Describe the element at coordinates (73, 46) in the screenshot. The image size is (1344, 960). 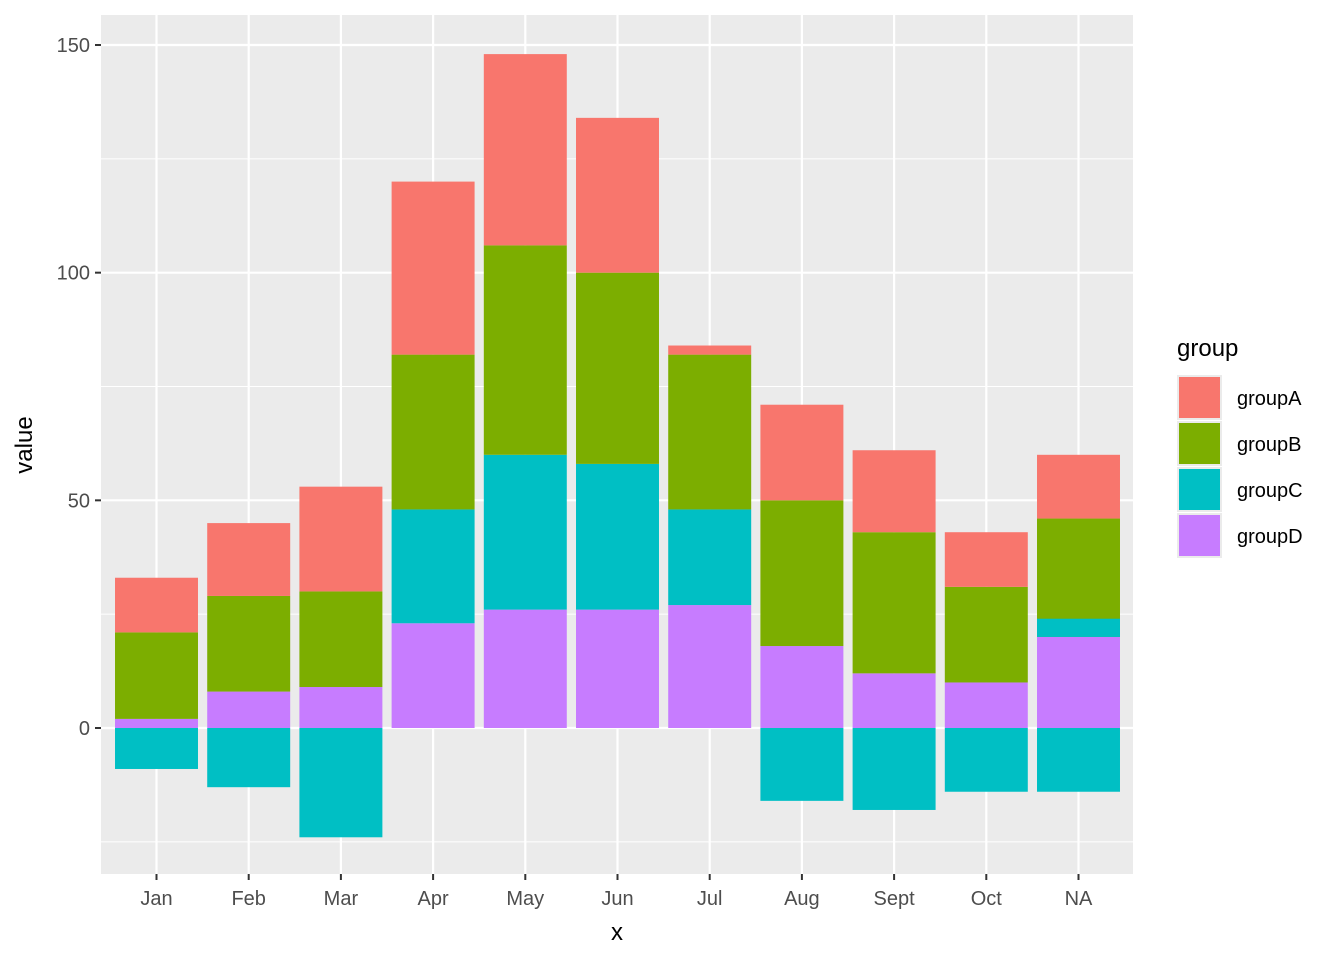
I see `y-tick-label: 150` at that location.